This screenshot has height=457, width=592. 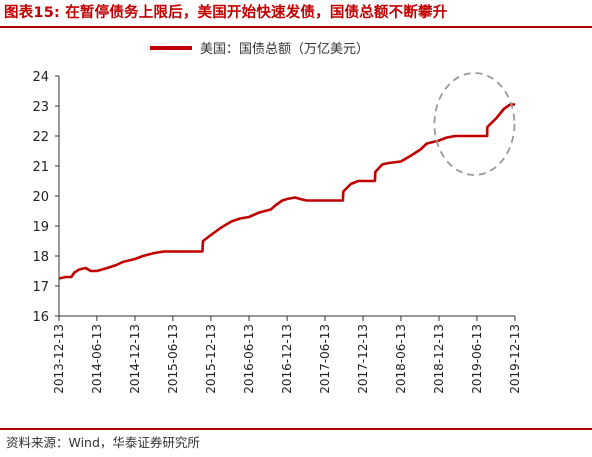 I want to click on figure-title: 图表15: 在暂停债务上限后，美国开始快速发债，国债总额不断攀升, so click(x=226, y=13).